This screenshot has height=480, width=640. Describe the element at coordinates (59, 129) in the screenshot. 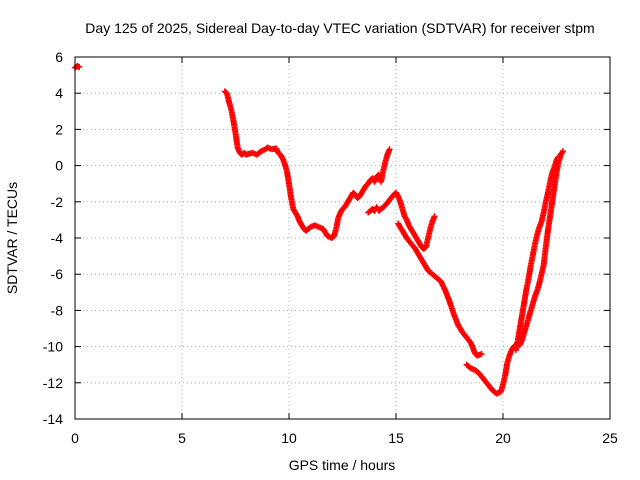

I see `y-tick-label: 2` at that location.